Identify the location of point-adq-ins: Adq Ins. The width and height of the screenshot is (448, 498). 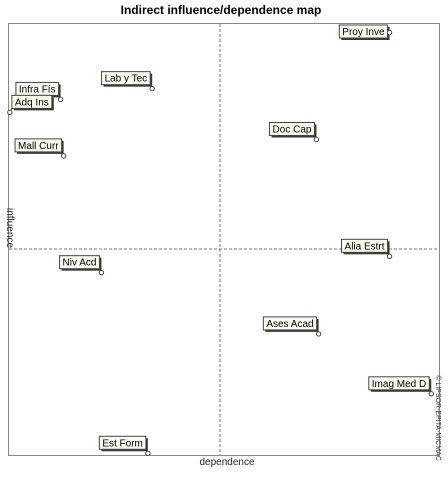
(30, 105).